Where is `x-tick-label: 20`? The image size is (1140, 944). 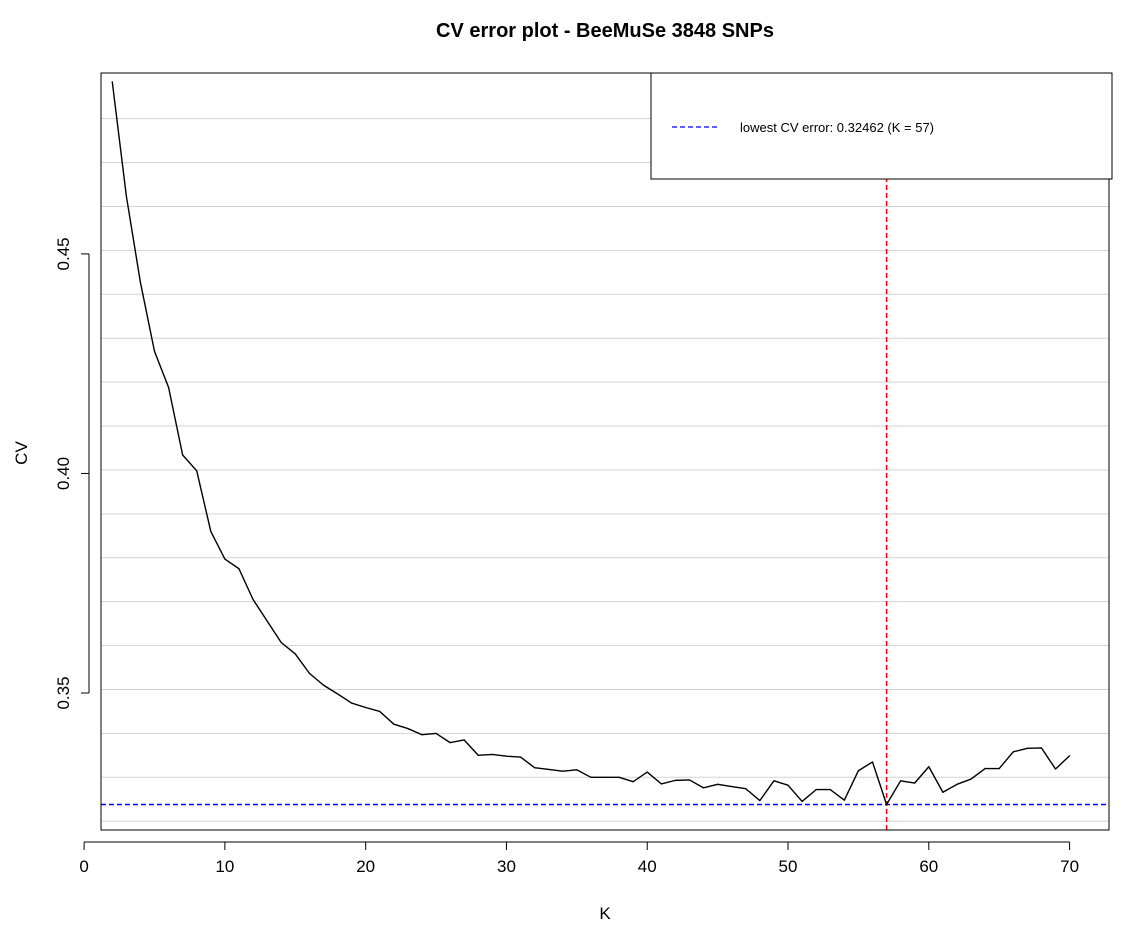
x-tick-label: 20 is located at coordinates (365, 866).